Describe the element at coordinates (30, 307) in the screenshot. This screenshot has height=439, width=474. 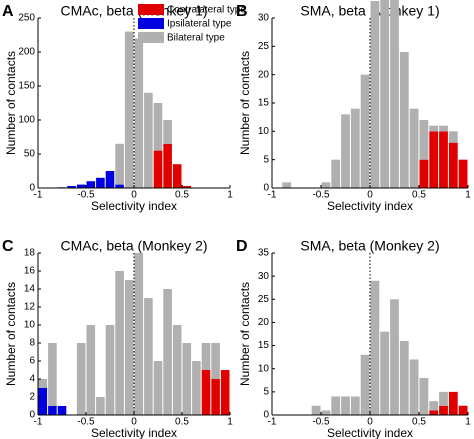
I see `y-tick-label: 12` at that location.